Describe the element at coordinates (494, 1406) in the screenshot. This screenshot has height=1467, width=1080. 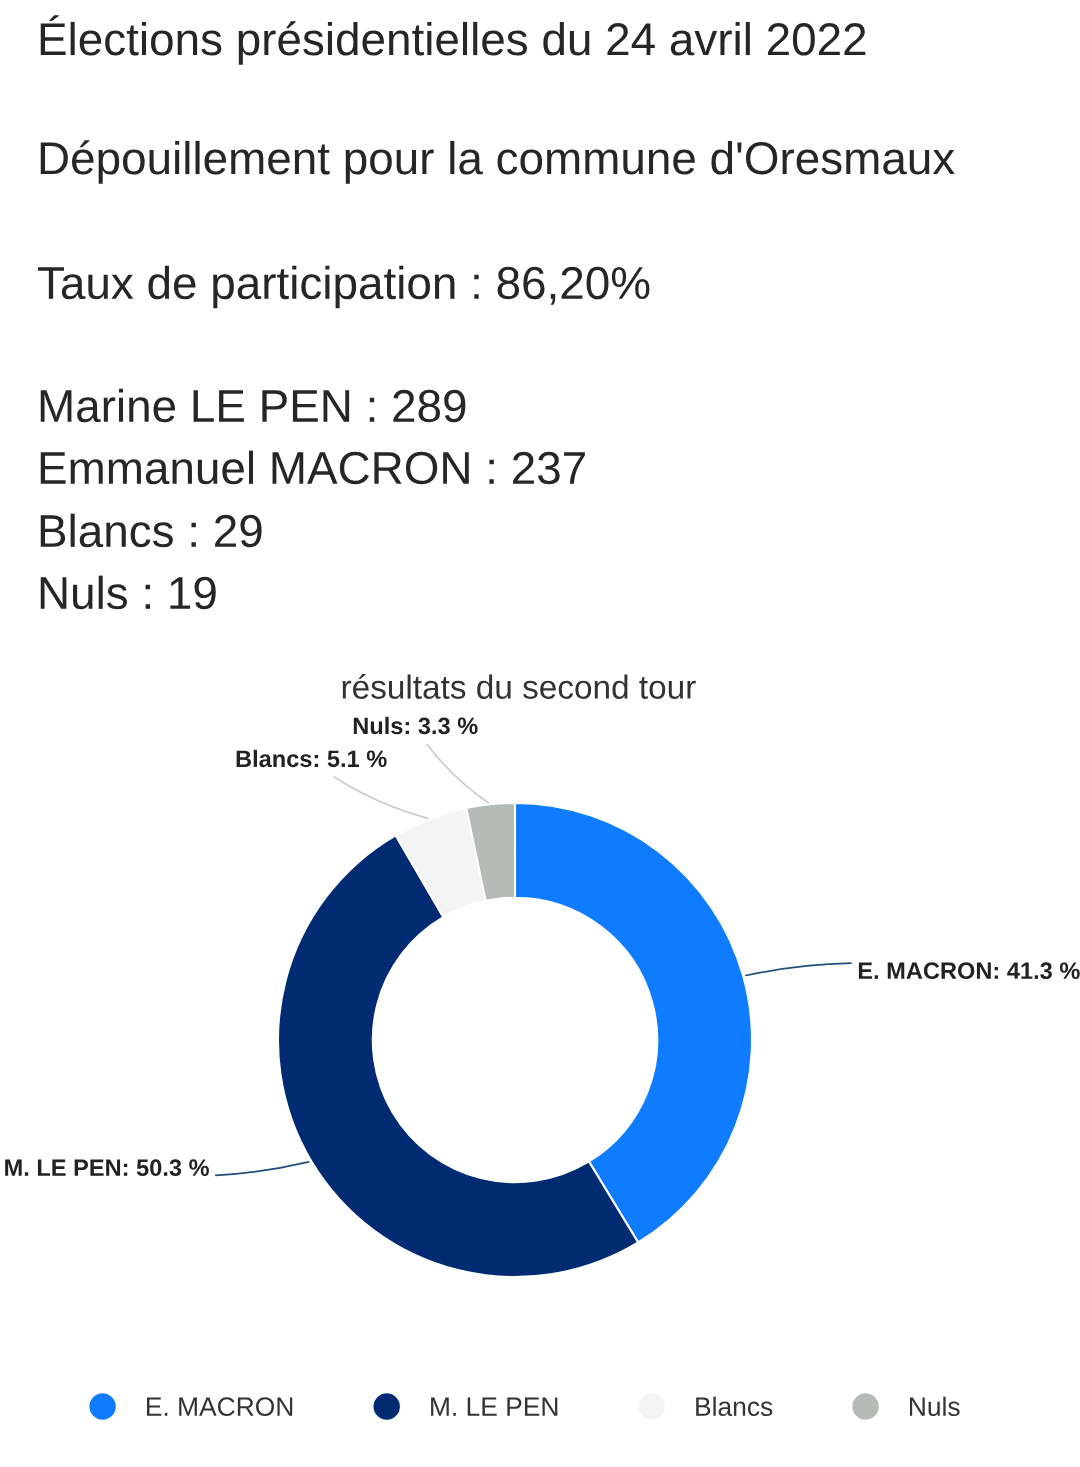
I see `legend-label: M. LE PEN` at that location.